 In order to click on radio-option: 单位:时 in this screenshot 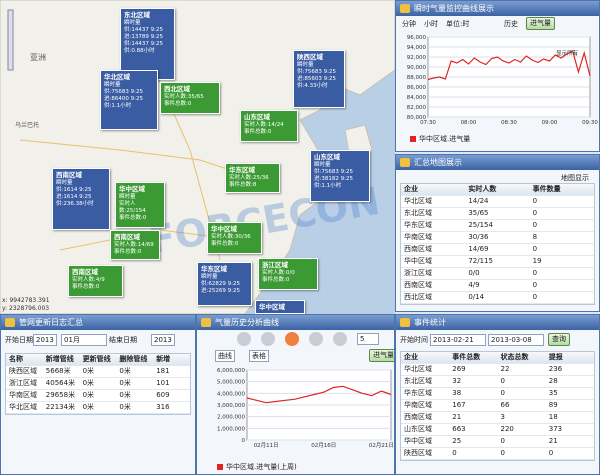, I will do `click(458, 24)`.